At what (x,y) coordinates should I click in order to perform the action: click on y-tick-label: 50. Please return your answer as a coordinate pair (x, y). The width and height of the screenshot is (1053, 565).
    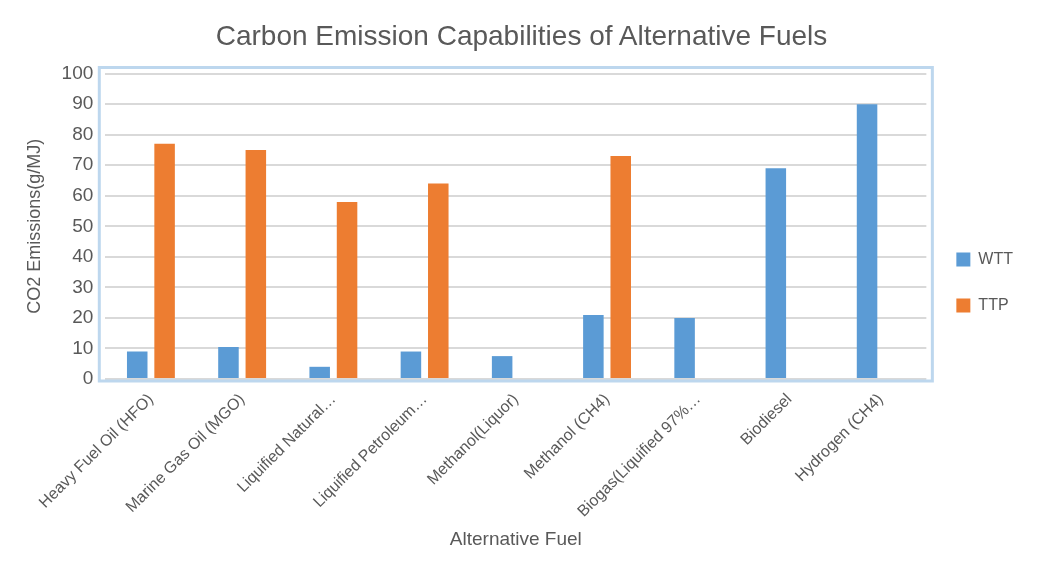
    Looking at the image, I should click on (83, 225).